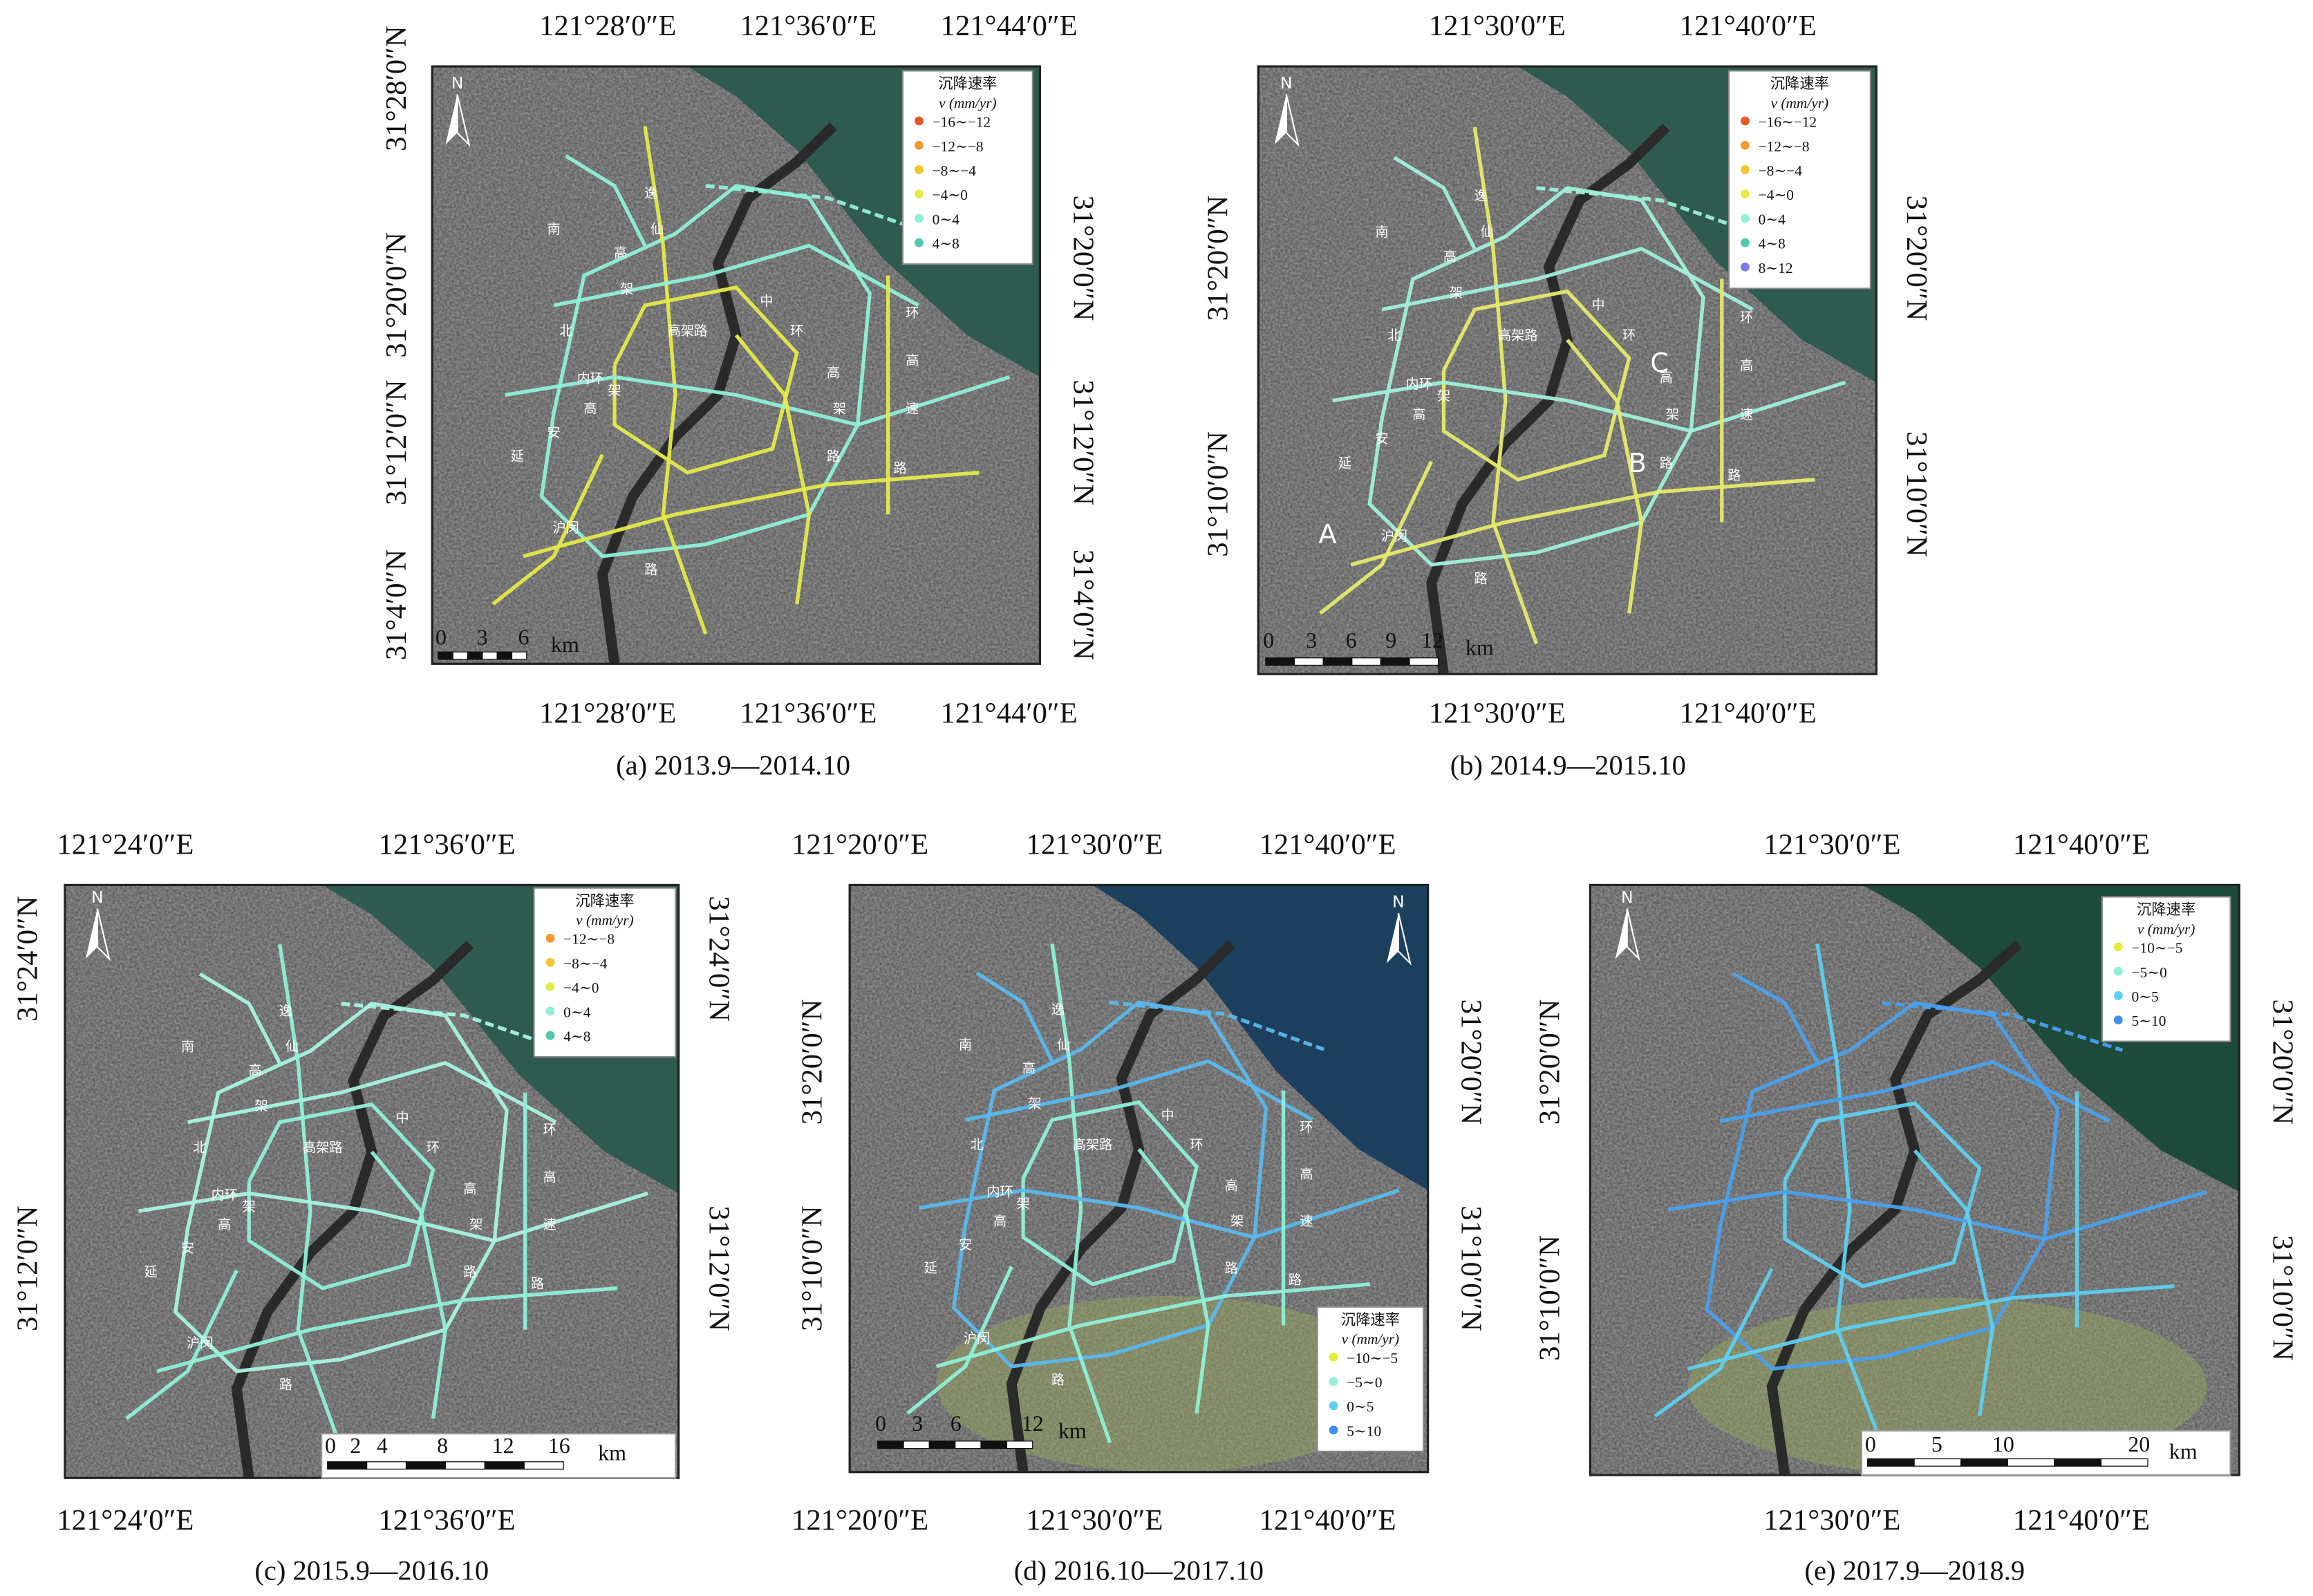  What do you see at coordinates (1260, 1038) in the screenshot?
I see `sea` at bounding box center [1260, 1038].